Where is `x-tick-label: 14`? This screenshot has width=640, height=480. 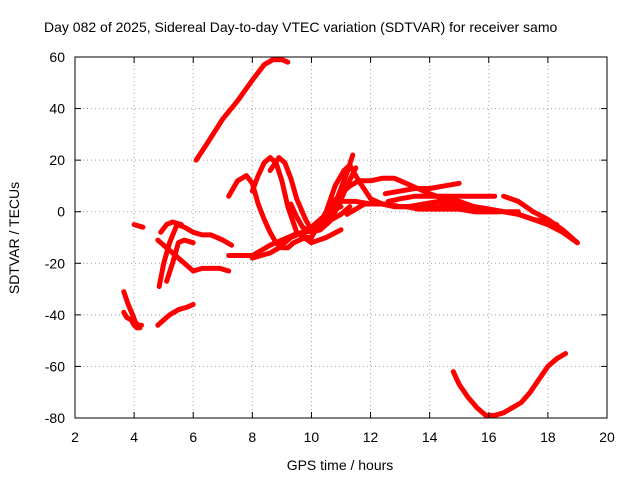 x-tick-label: 14 is located at coordinates (430, 437).